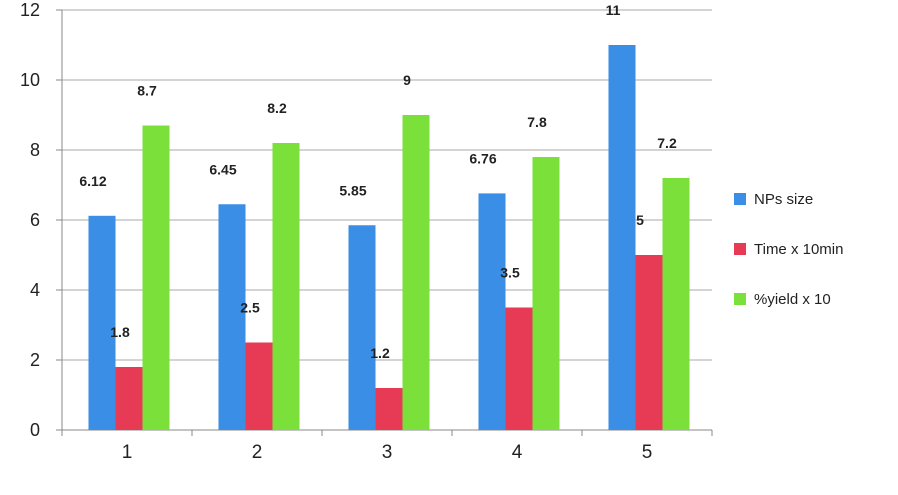 Image resolution: width=898 pixels, height=495 pixels. What do you see at coordinates (147, 91) in the screenshot?
I see `data-label: 8.7` at bounding box center [147, 91].